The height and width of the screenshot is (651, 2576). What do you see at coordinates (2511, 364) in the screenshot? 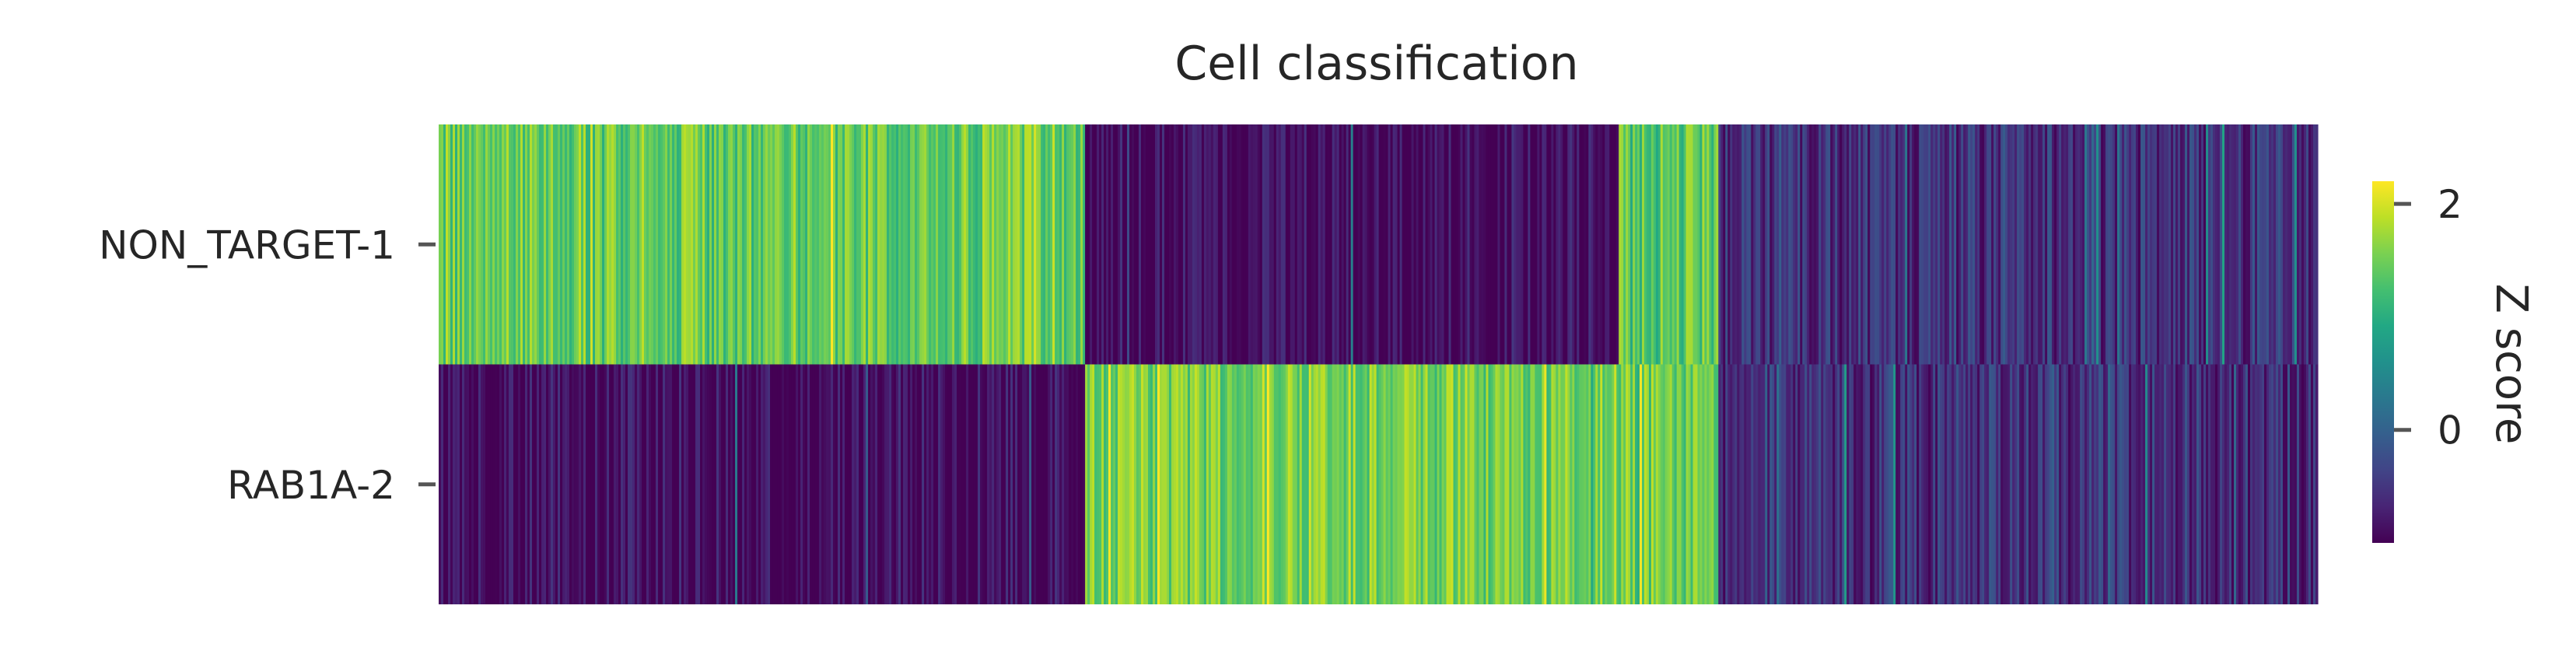
I see `colorbar-label: Z score` at bounding box center [2511, 364].